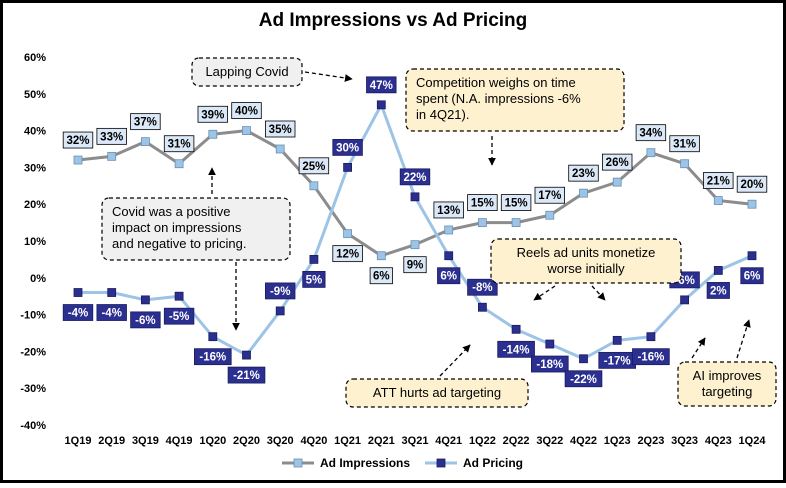 The image size is (786, 488). I want to click on x-tick-label: 4Q23, so click(718, 441).